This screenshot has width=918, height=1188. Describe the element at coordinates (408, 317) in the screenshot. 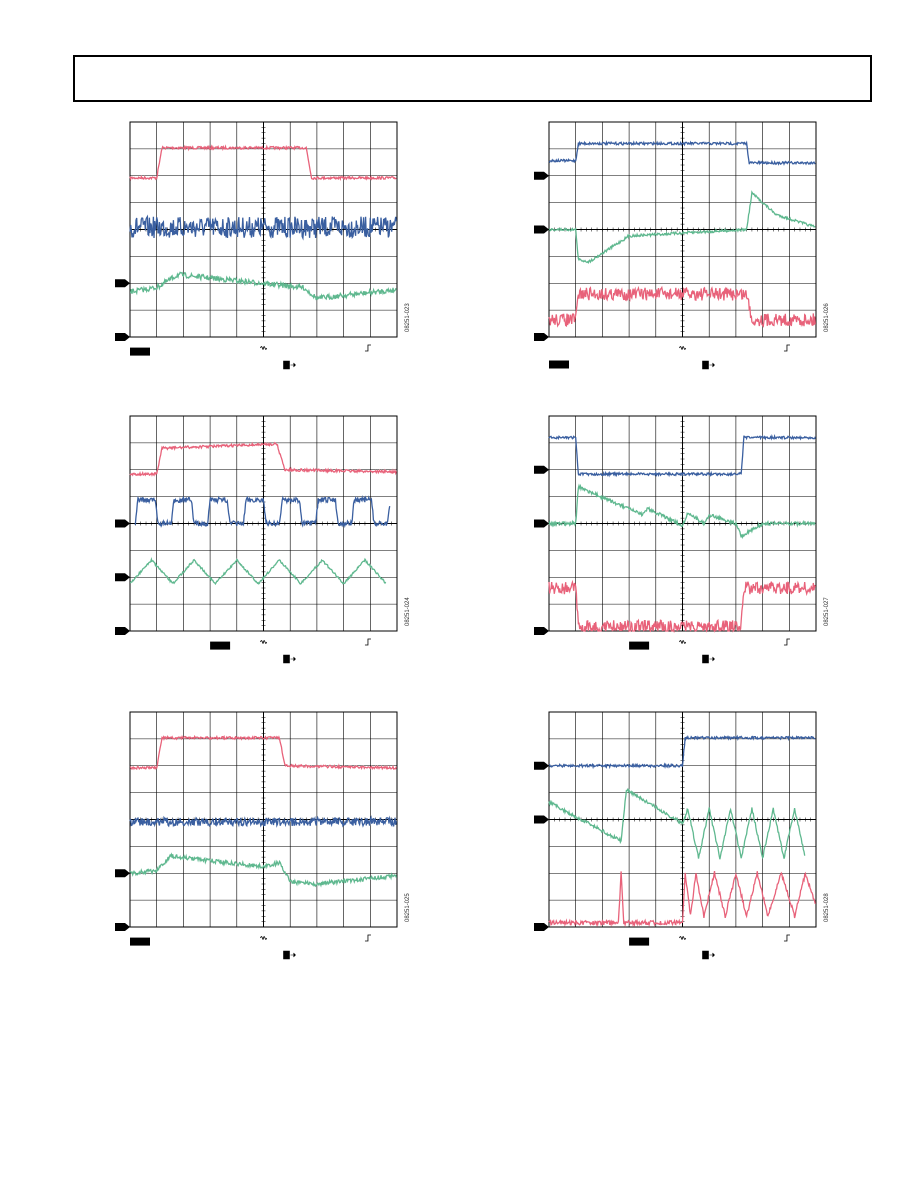

I see `figure-id: 08251-023` at that location.